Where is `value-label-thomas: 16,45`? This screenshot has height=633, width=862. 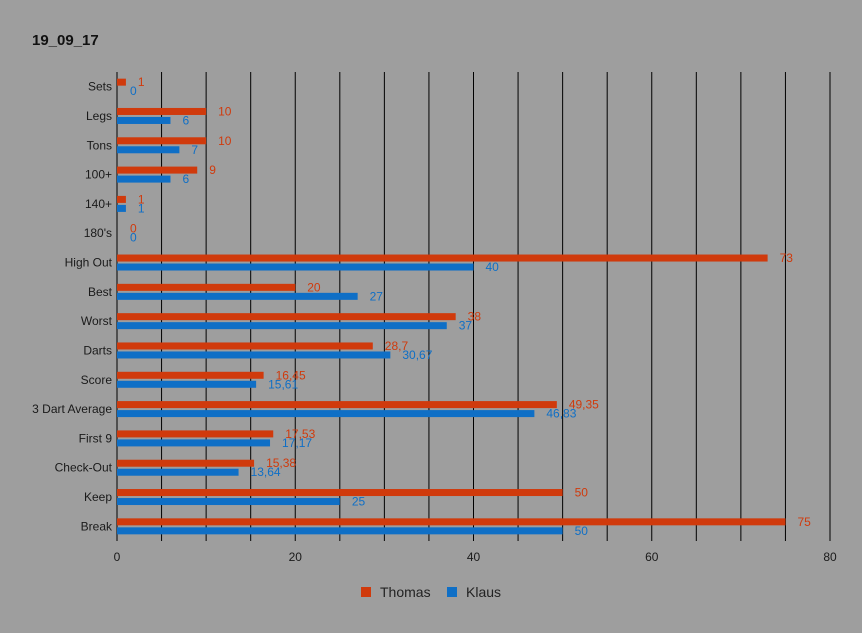
value-label-thomas: 16,45 is located at coordinates (291, 375).